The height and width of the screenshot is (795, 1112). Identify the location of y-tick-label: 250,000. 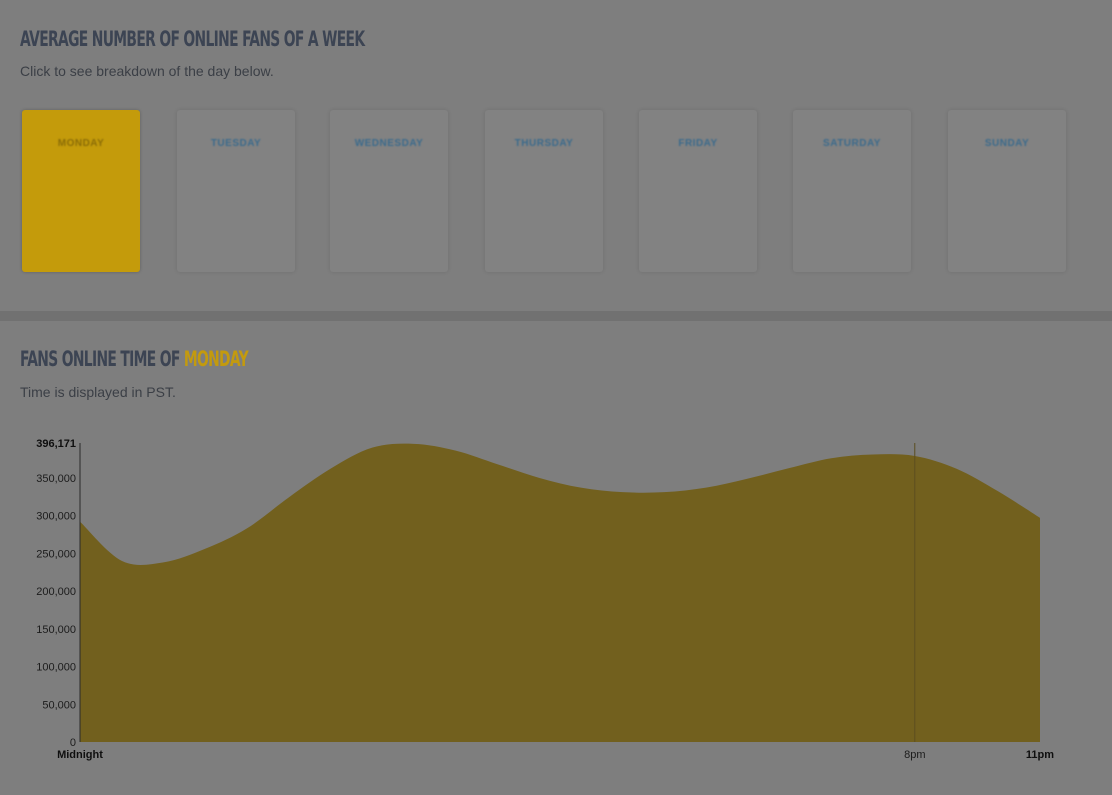
(56, 554).